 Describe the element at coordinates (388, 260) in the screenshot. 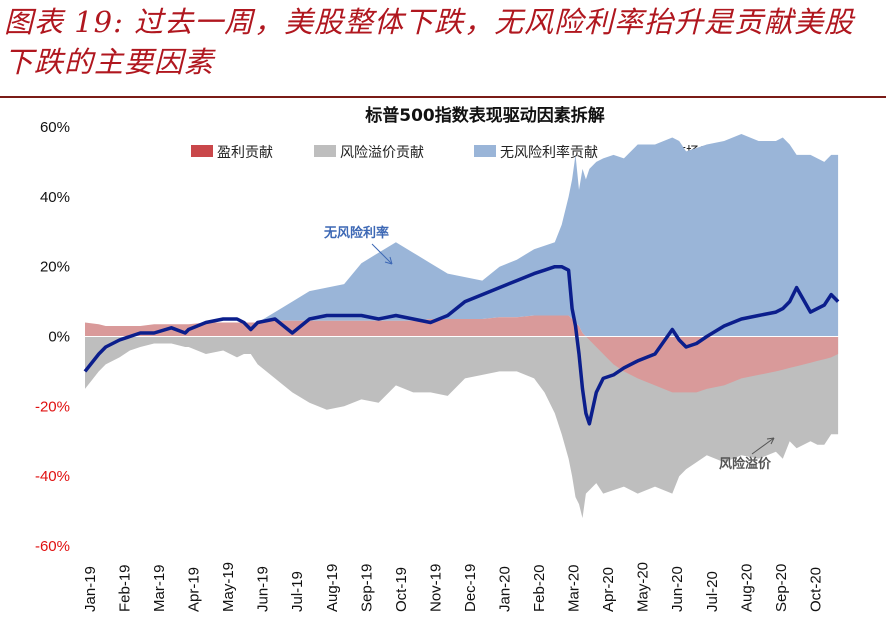

I see `annotation-risk-free-arrowhead` at that location.